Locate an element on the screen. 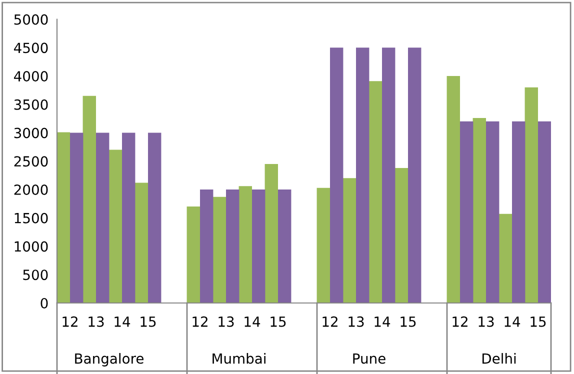 This screenshot has height=374, width=574. text: Bangalore is located at coordinates (109, 359).